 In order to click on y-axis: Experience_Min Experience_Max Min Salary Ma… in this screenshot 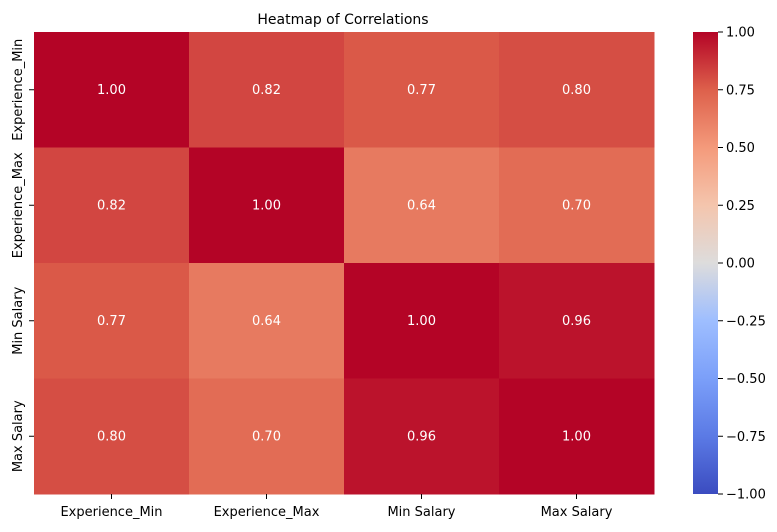, I will do `click(22, 255)`.